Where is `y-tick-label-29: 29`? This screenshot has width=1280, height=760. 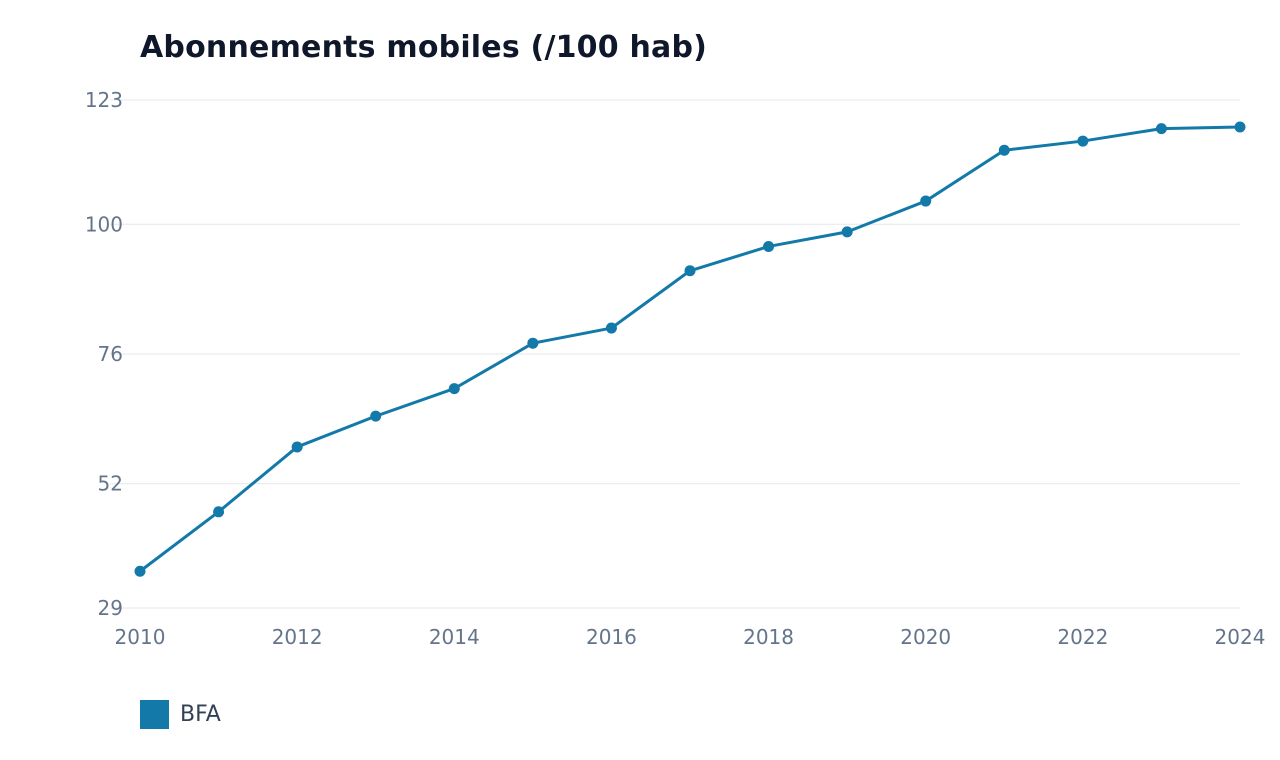 y-tick-label-29: 29 is located at coordinates (110, 608).